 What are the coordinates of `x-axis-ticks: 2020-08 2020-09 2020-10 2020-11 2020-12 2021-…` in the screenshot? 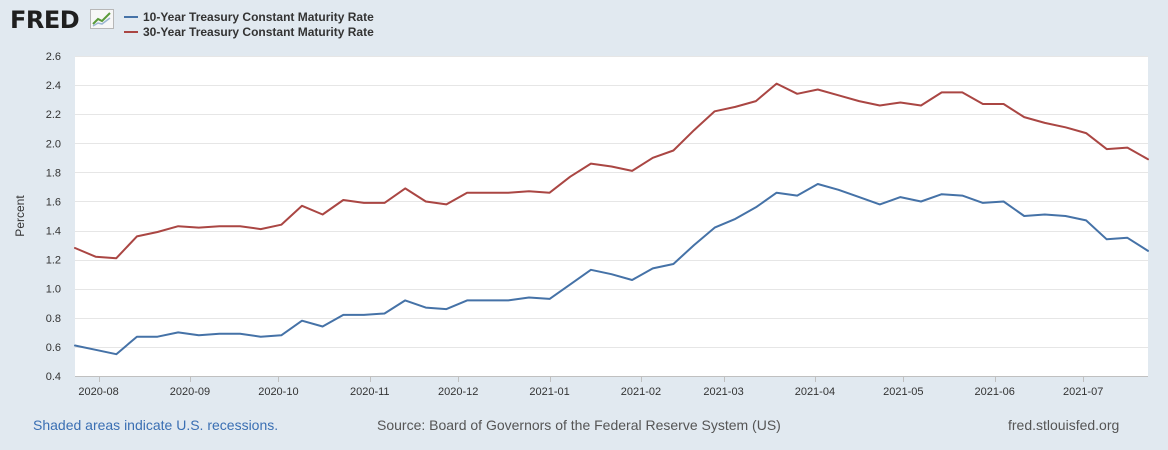 It's located at (590, 387).